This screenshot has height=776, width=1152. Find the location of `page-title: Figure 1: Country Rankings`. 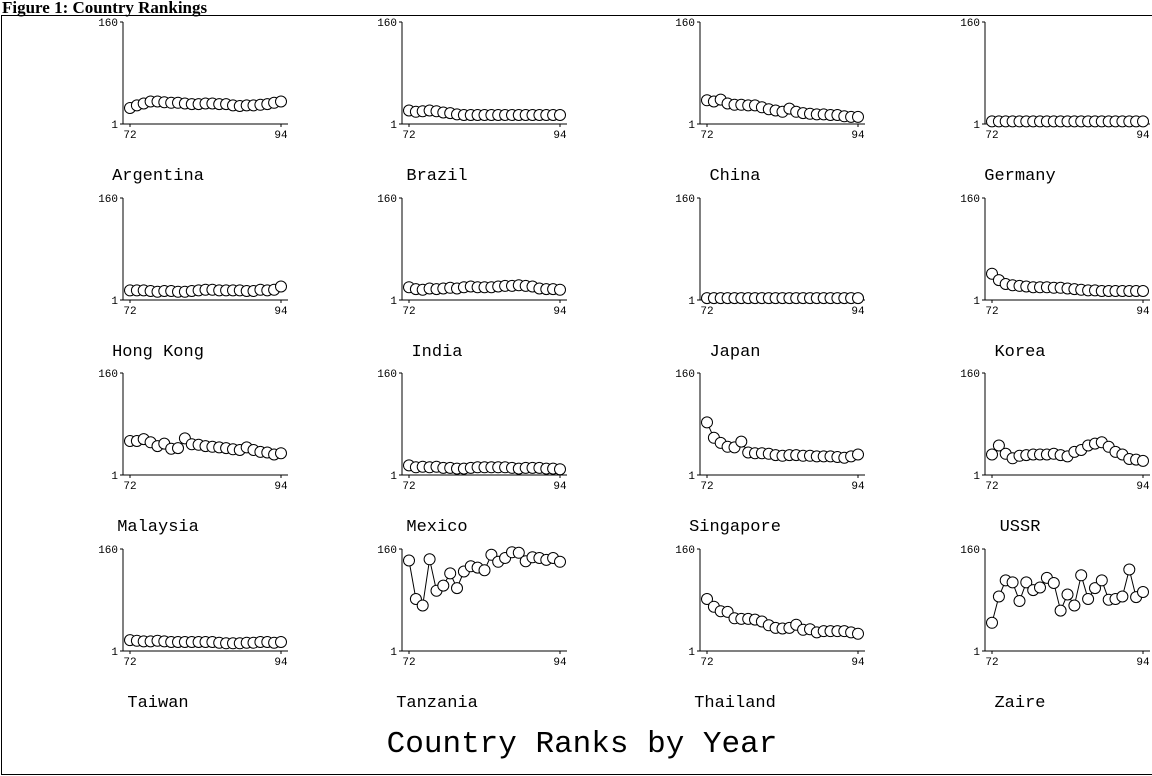

page-title: Figure 1: Country Rankings is located at coordinates (105, 8).